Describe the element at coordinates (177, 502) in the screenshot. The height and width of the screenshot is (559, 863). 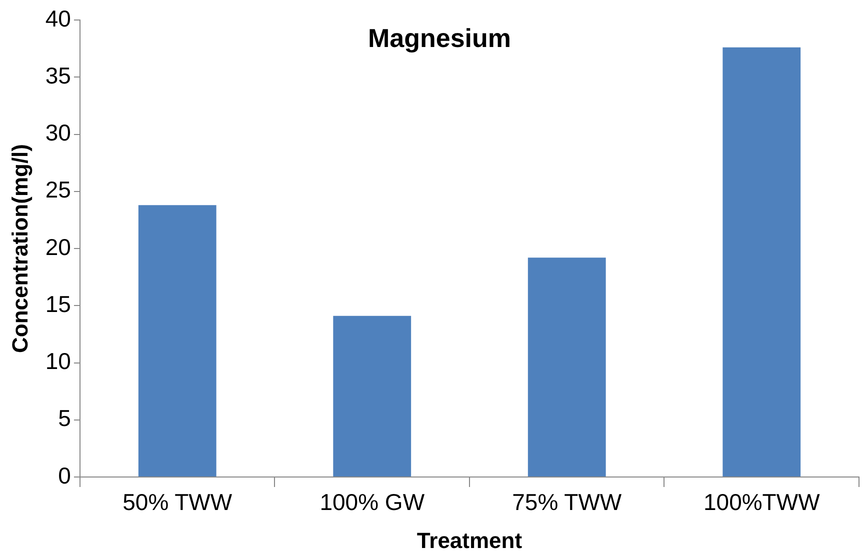
I see `x-tick-label: 50% TWW` at that location.